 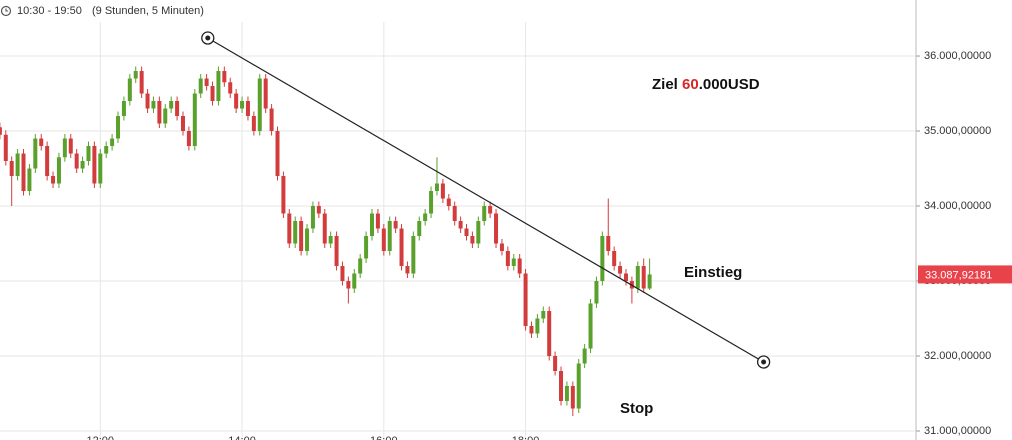 What do you see at coordinates (729, 84) in the screenshot?
I see `target-part: .000USD` at bounding box center [729, 84].